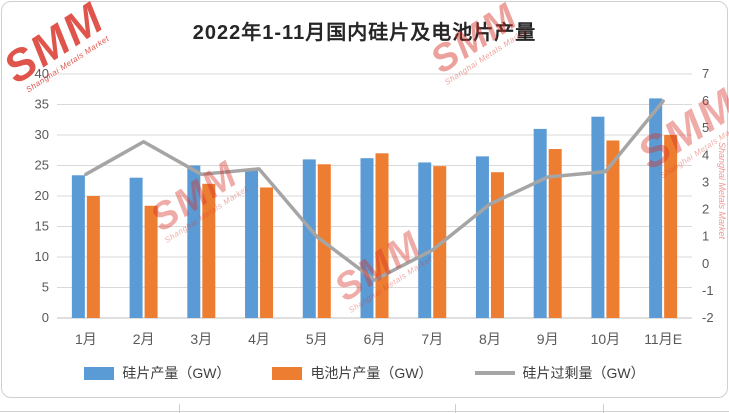 The image size is (729, 413). Describe the element at coordinates (201, 339) in the screenshot. I see `svg-text: 3月` at that location.